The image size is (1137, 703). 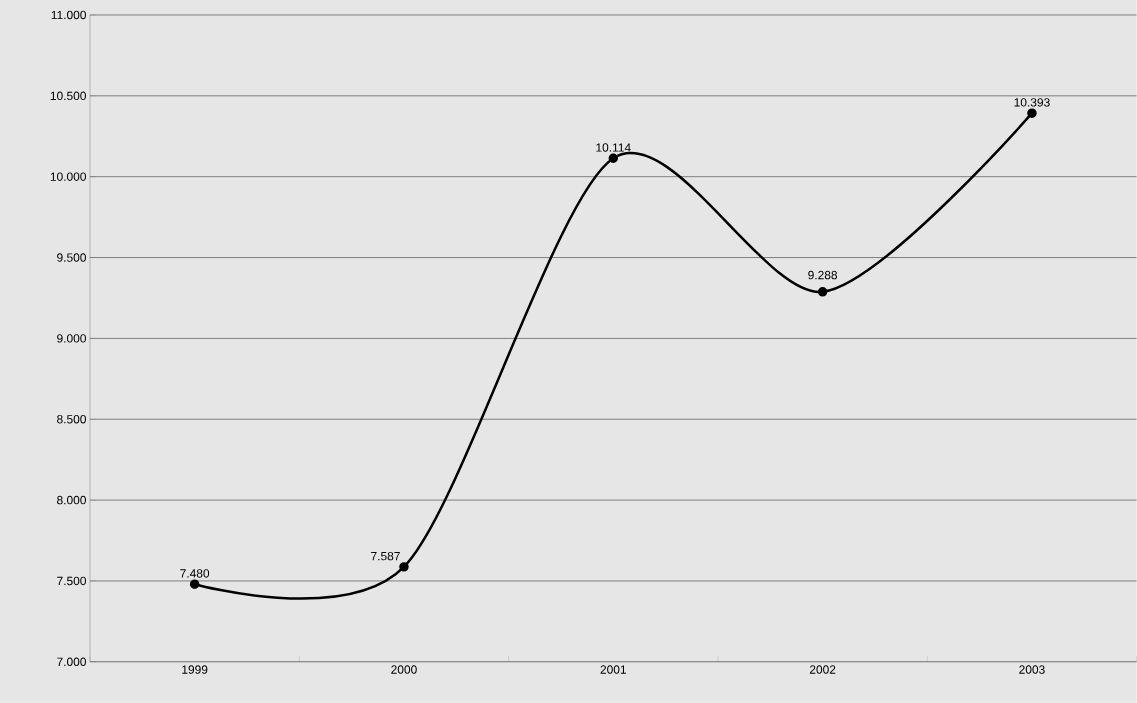 What do you see at coordinates (195, 573) in the screenshot?
I see `data-label: 7.480` at bounding box center [195, 573].